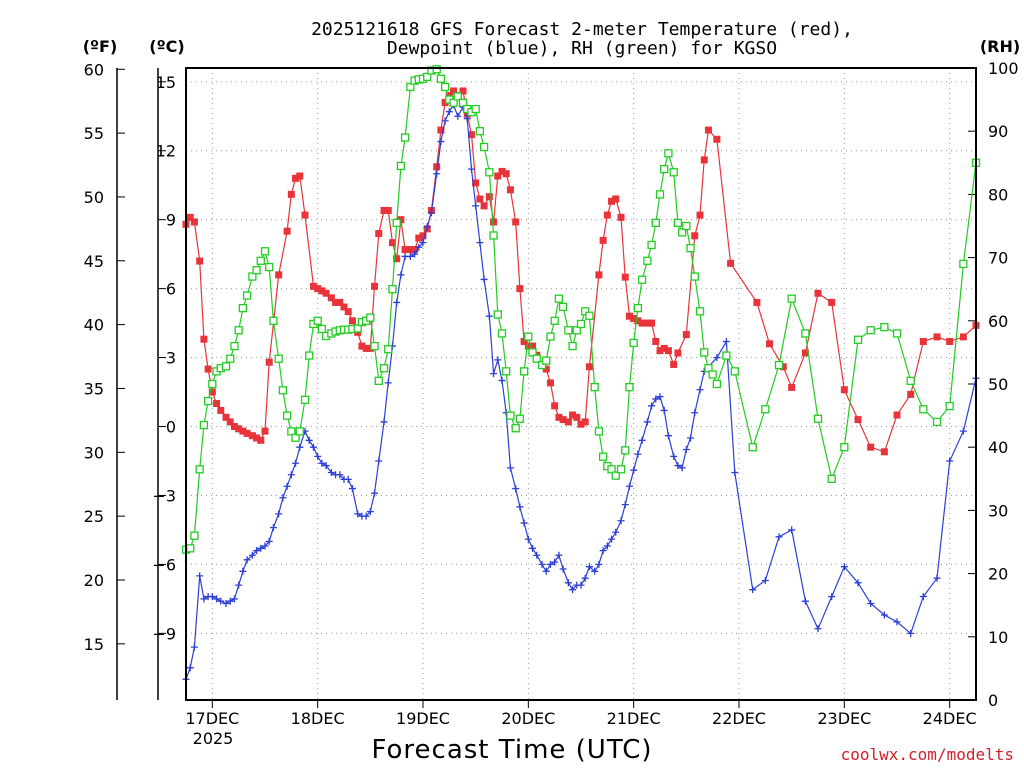 The image size is (1024, 768). I want to click on rh-tick-label: 70, so click(998, 258).